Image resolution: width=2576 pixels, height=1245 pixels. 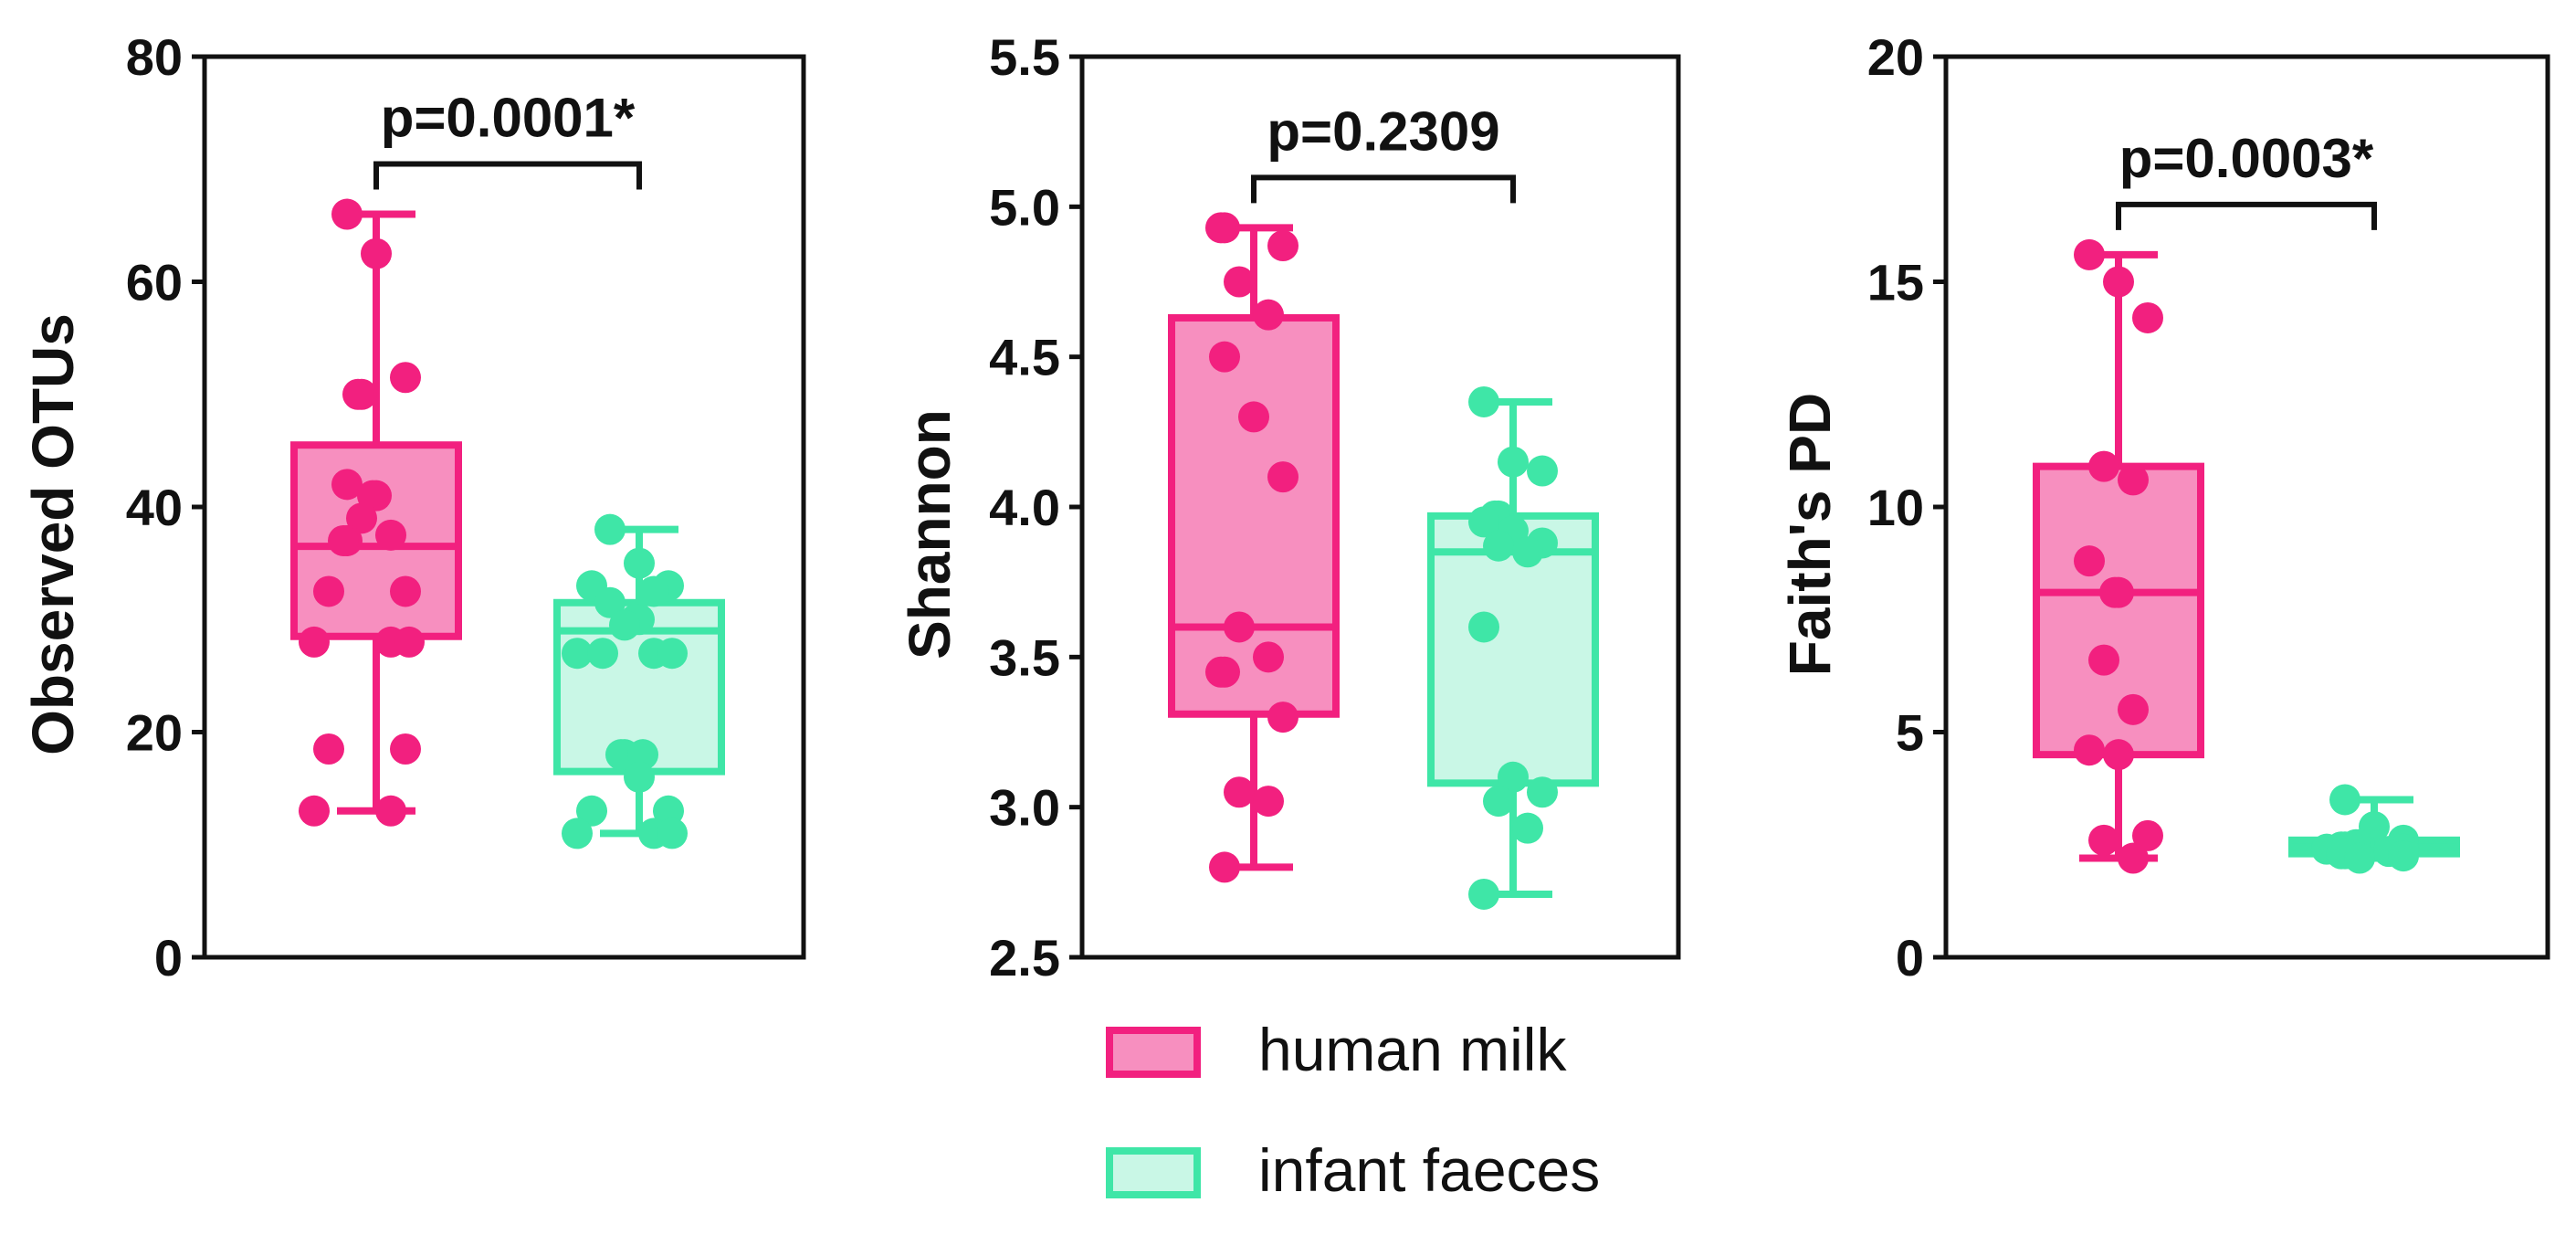 I want to click on y-tick-label: 5.0, so click(x=1024, y=207).